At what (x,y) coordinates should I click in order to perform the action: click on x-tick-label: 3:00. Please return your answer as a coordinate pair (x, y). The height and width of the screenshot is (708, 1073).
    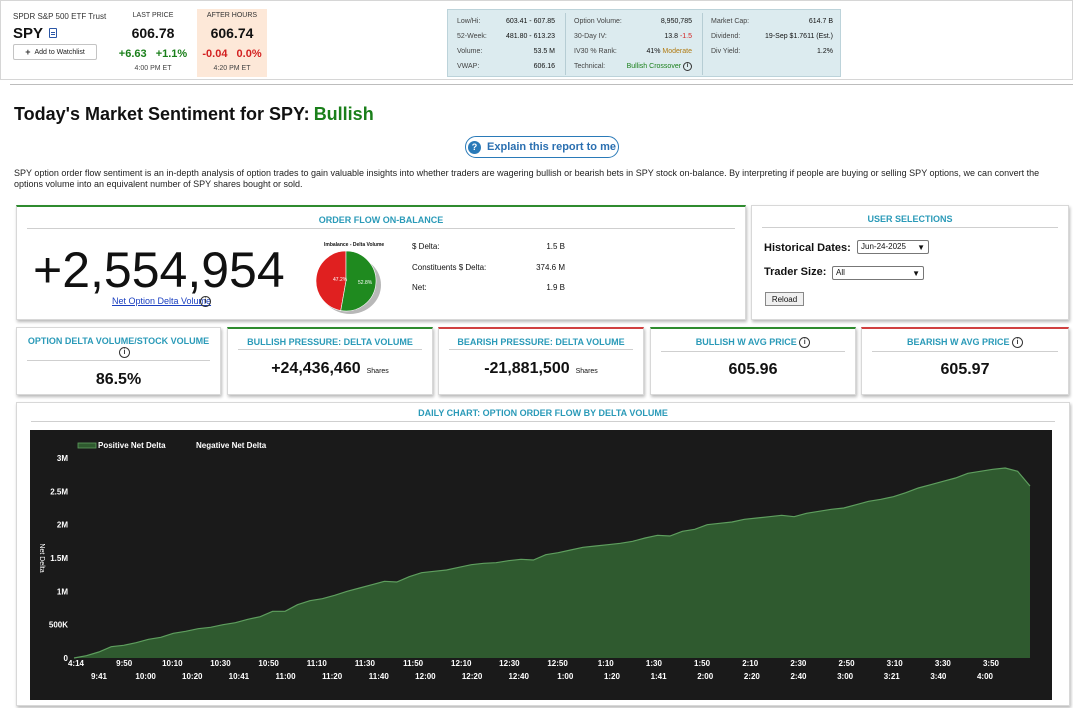
    Looking at the image, I should click on (845, 676).